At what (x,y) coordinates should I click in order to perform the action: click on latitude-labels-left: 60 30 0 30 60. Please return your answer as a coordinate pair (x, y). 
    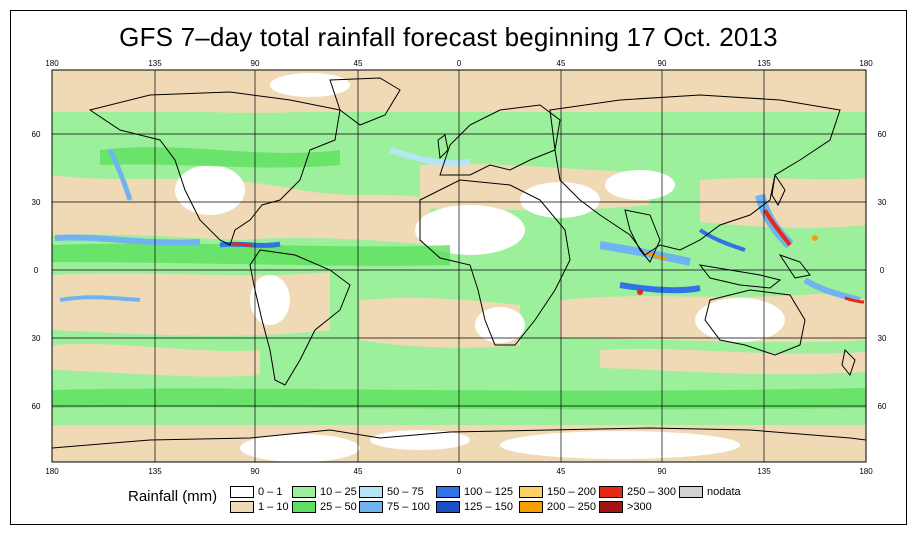
    Looking at the image, I should click on (36, 270).